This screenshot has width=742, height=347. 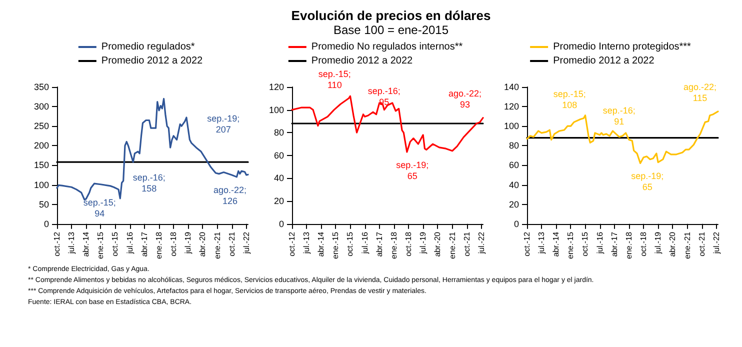 What do you see at coordinates (511, 87) in the screenshot?
I see `y-tick-label: 140` at bounding box center [511, 87].